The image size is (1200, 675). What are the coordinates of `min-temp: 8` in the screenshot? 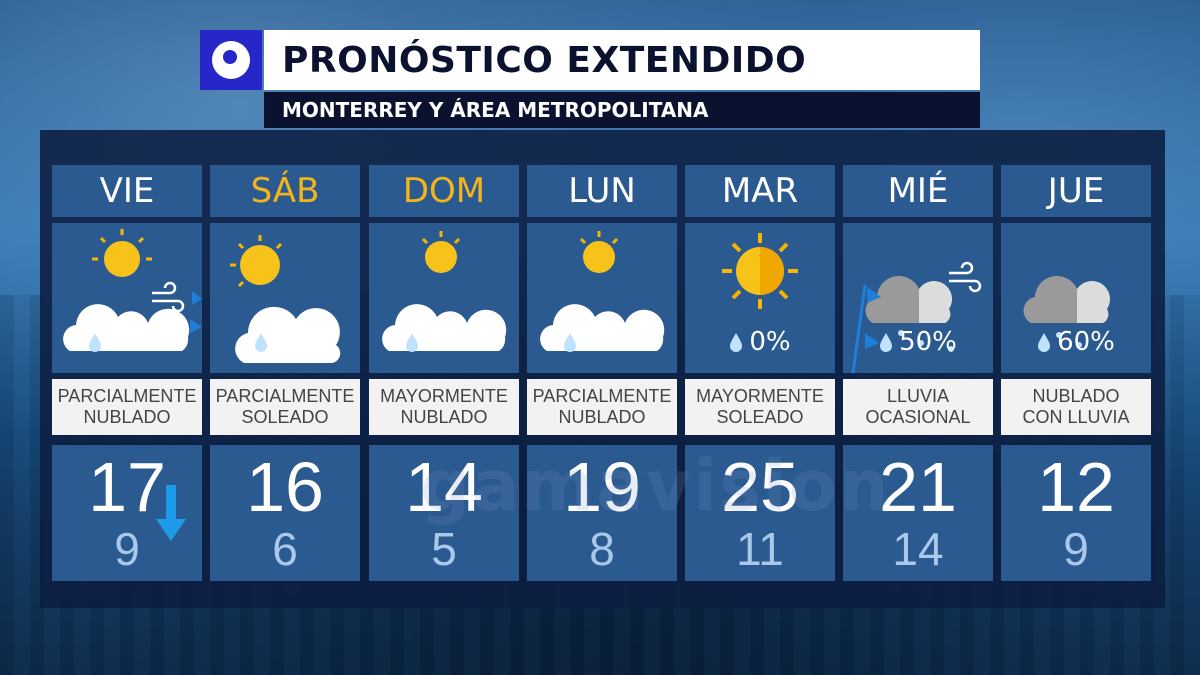 It's located at (602, 549).